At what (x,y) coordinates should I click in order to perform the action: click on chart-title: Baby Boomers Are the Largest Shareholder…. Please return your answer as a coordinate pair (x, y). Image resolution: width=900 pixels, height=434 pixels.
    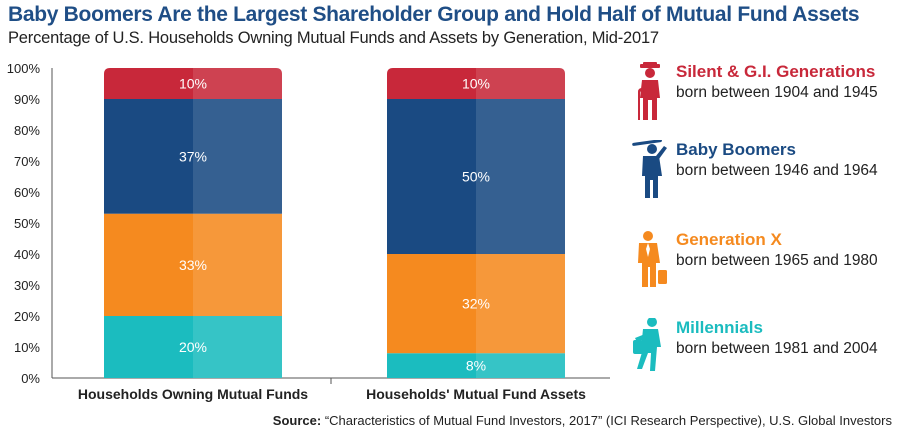
    Looking at the image, I should click on (434, 14).